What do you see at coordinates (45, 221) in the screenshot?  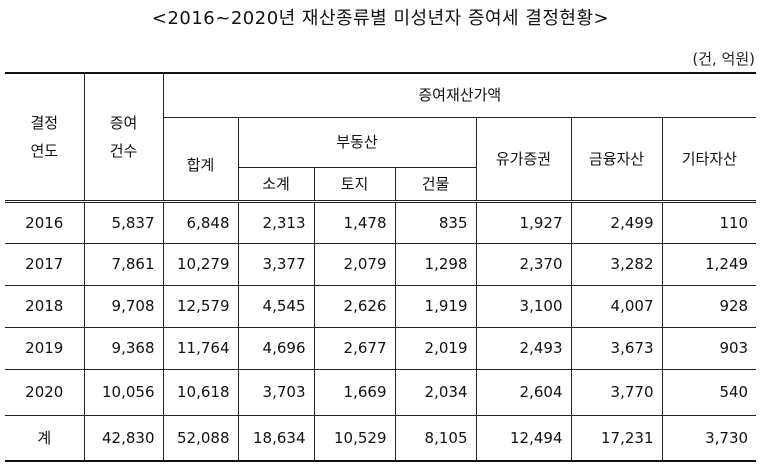 I see `cell-year: 2016` at bounding box center [45, 221].